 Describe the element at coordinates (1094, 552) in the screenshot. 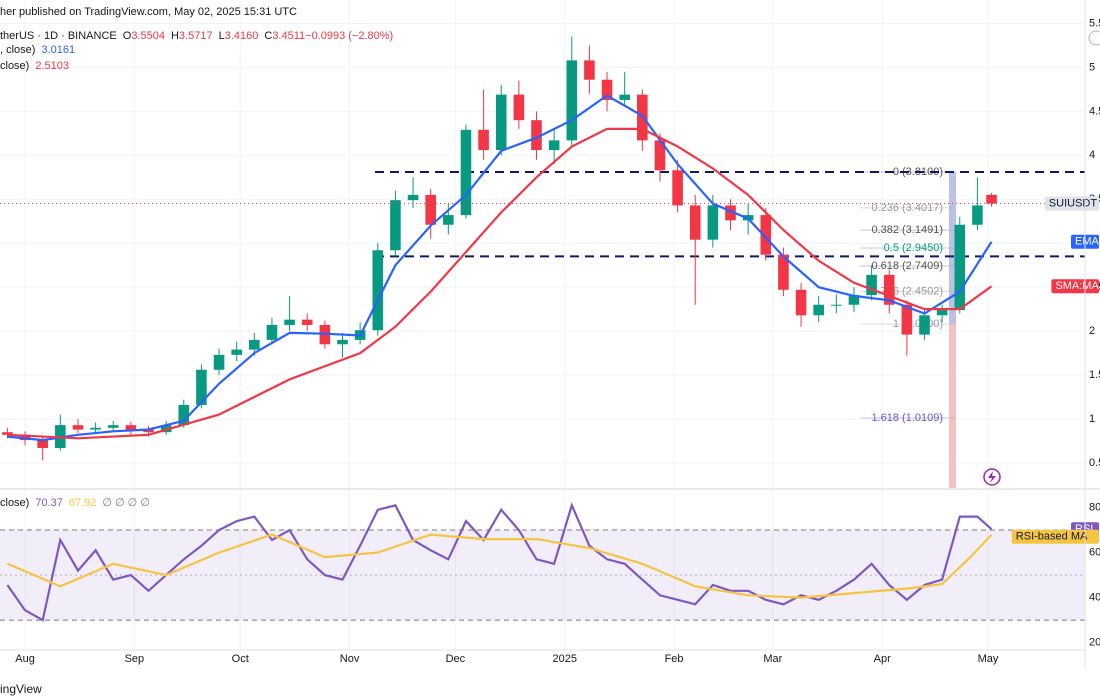

I see `y-tick-label: 60` at that location.